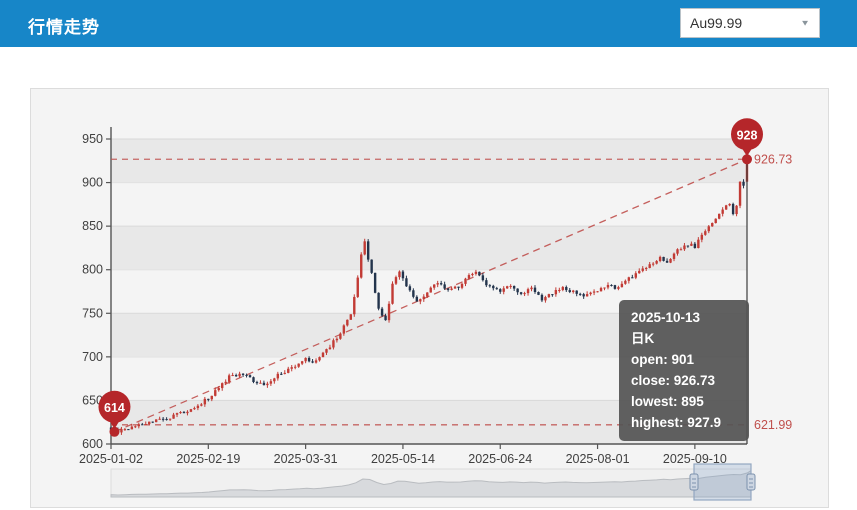  I want to click on range-navigator, so click(433, 482).